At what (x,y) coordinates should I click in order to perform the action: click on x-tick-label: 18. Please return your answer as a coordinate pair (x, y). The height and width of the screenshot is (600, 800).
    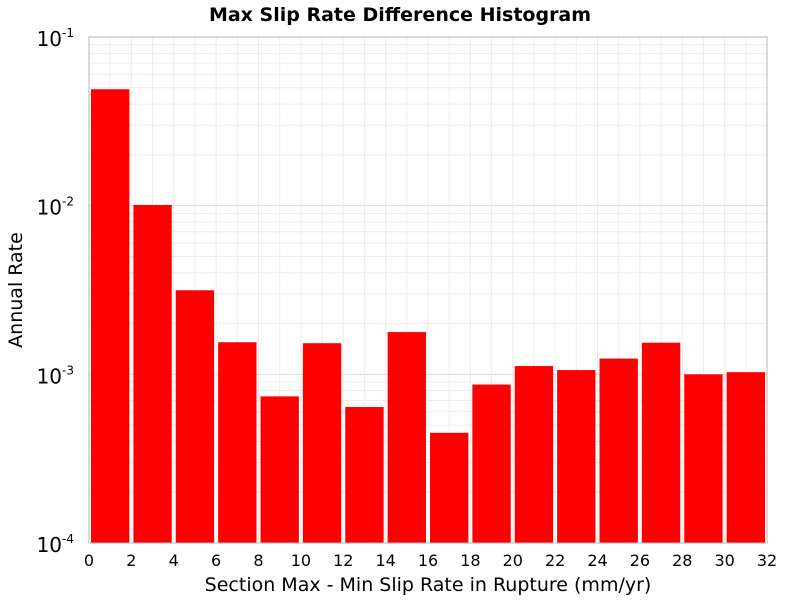
    Looking at the image, I should click on (470, 560).